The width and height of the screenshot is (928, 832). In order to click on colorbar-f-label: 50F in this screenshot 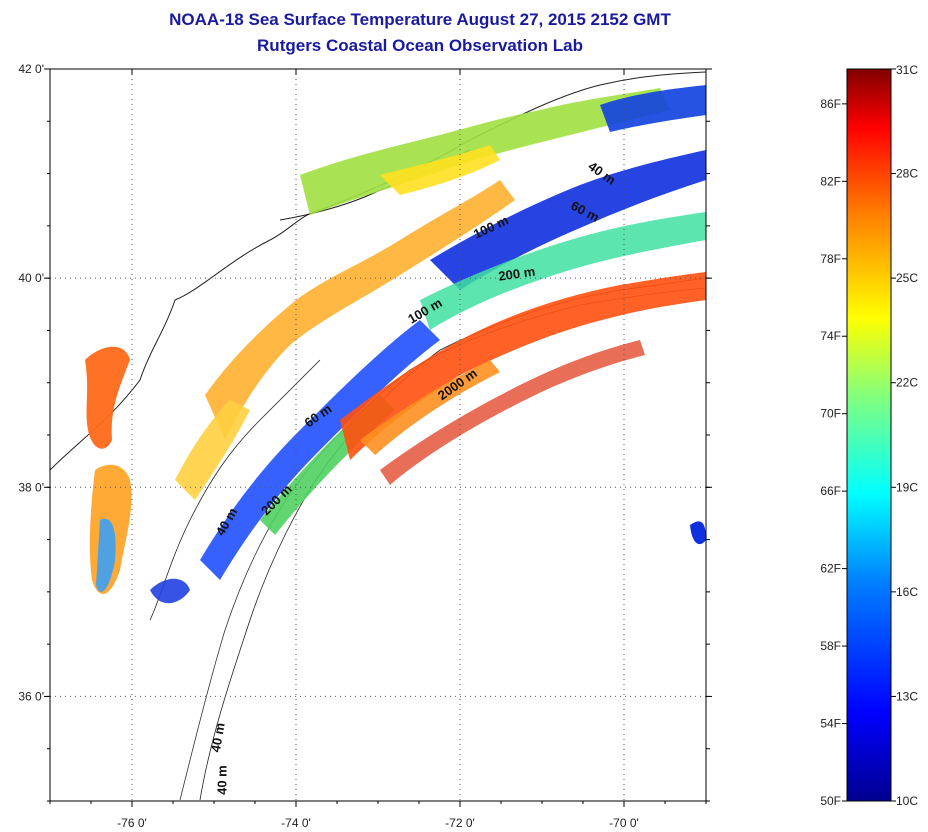, I will do `click(830, 801)`.